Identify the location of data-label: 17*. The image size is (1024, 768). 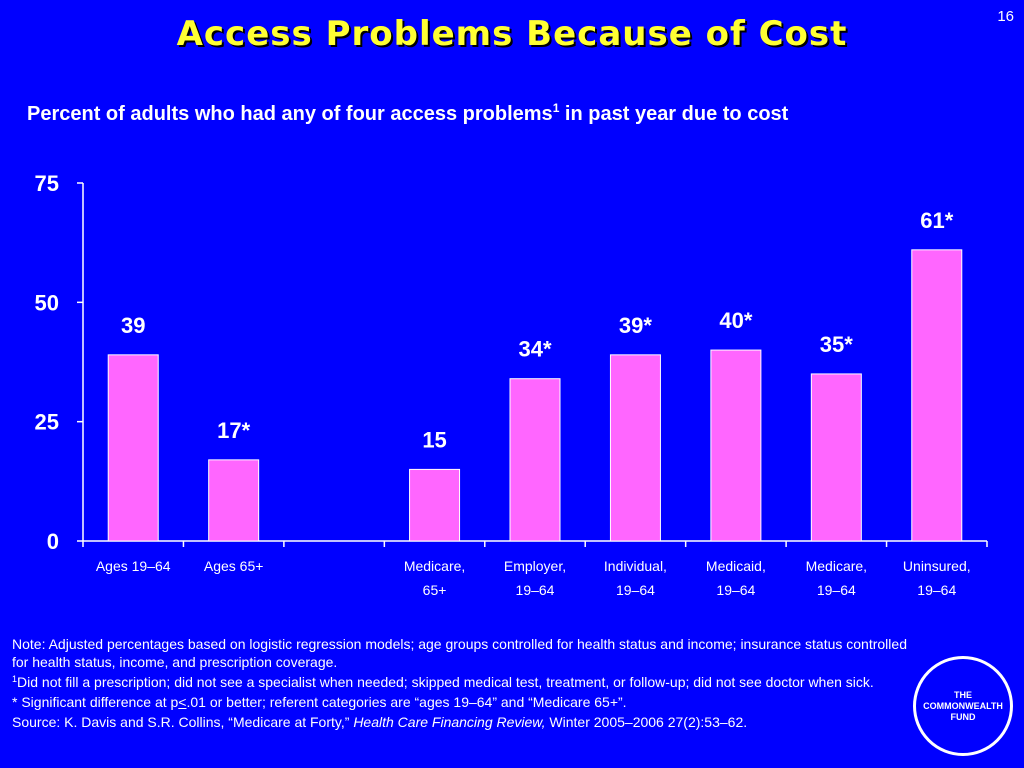
(233, 430).